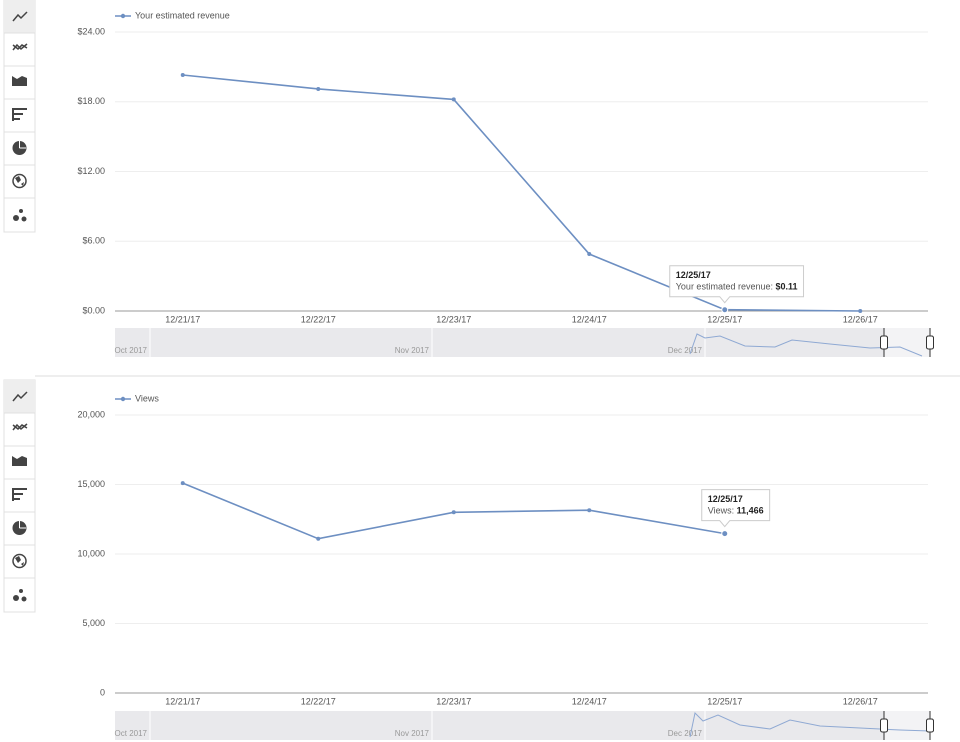 The width and height of the screenshot is (960, 742). I want to click on y-tick-label: 20,000, so click(91, 414).